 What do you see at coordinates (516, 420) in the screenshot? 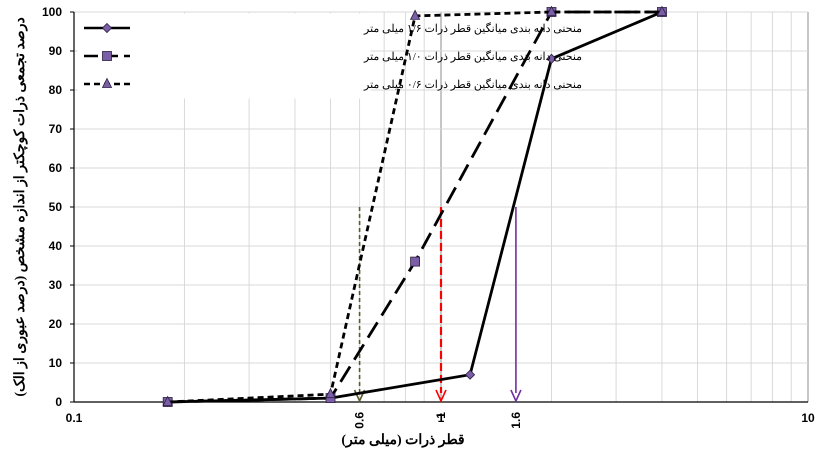
I see `annotation-label: 1.6` at bounding box center [516, 420].